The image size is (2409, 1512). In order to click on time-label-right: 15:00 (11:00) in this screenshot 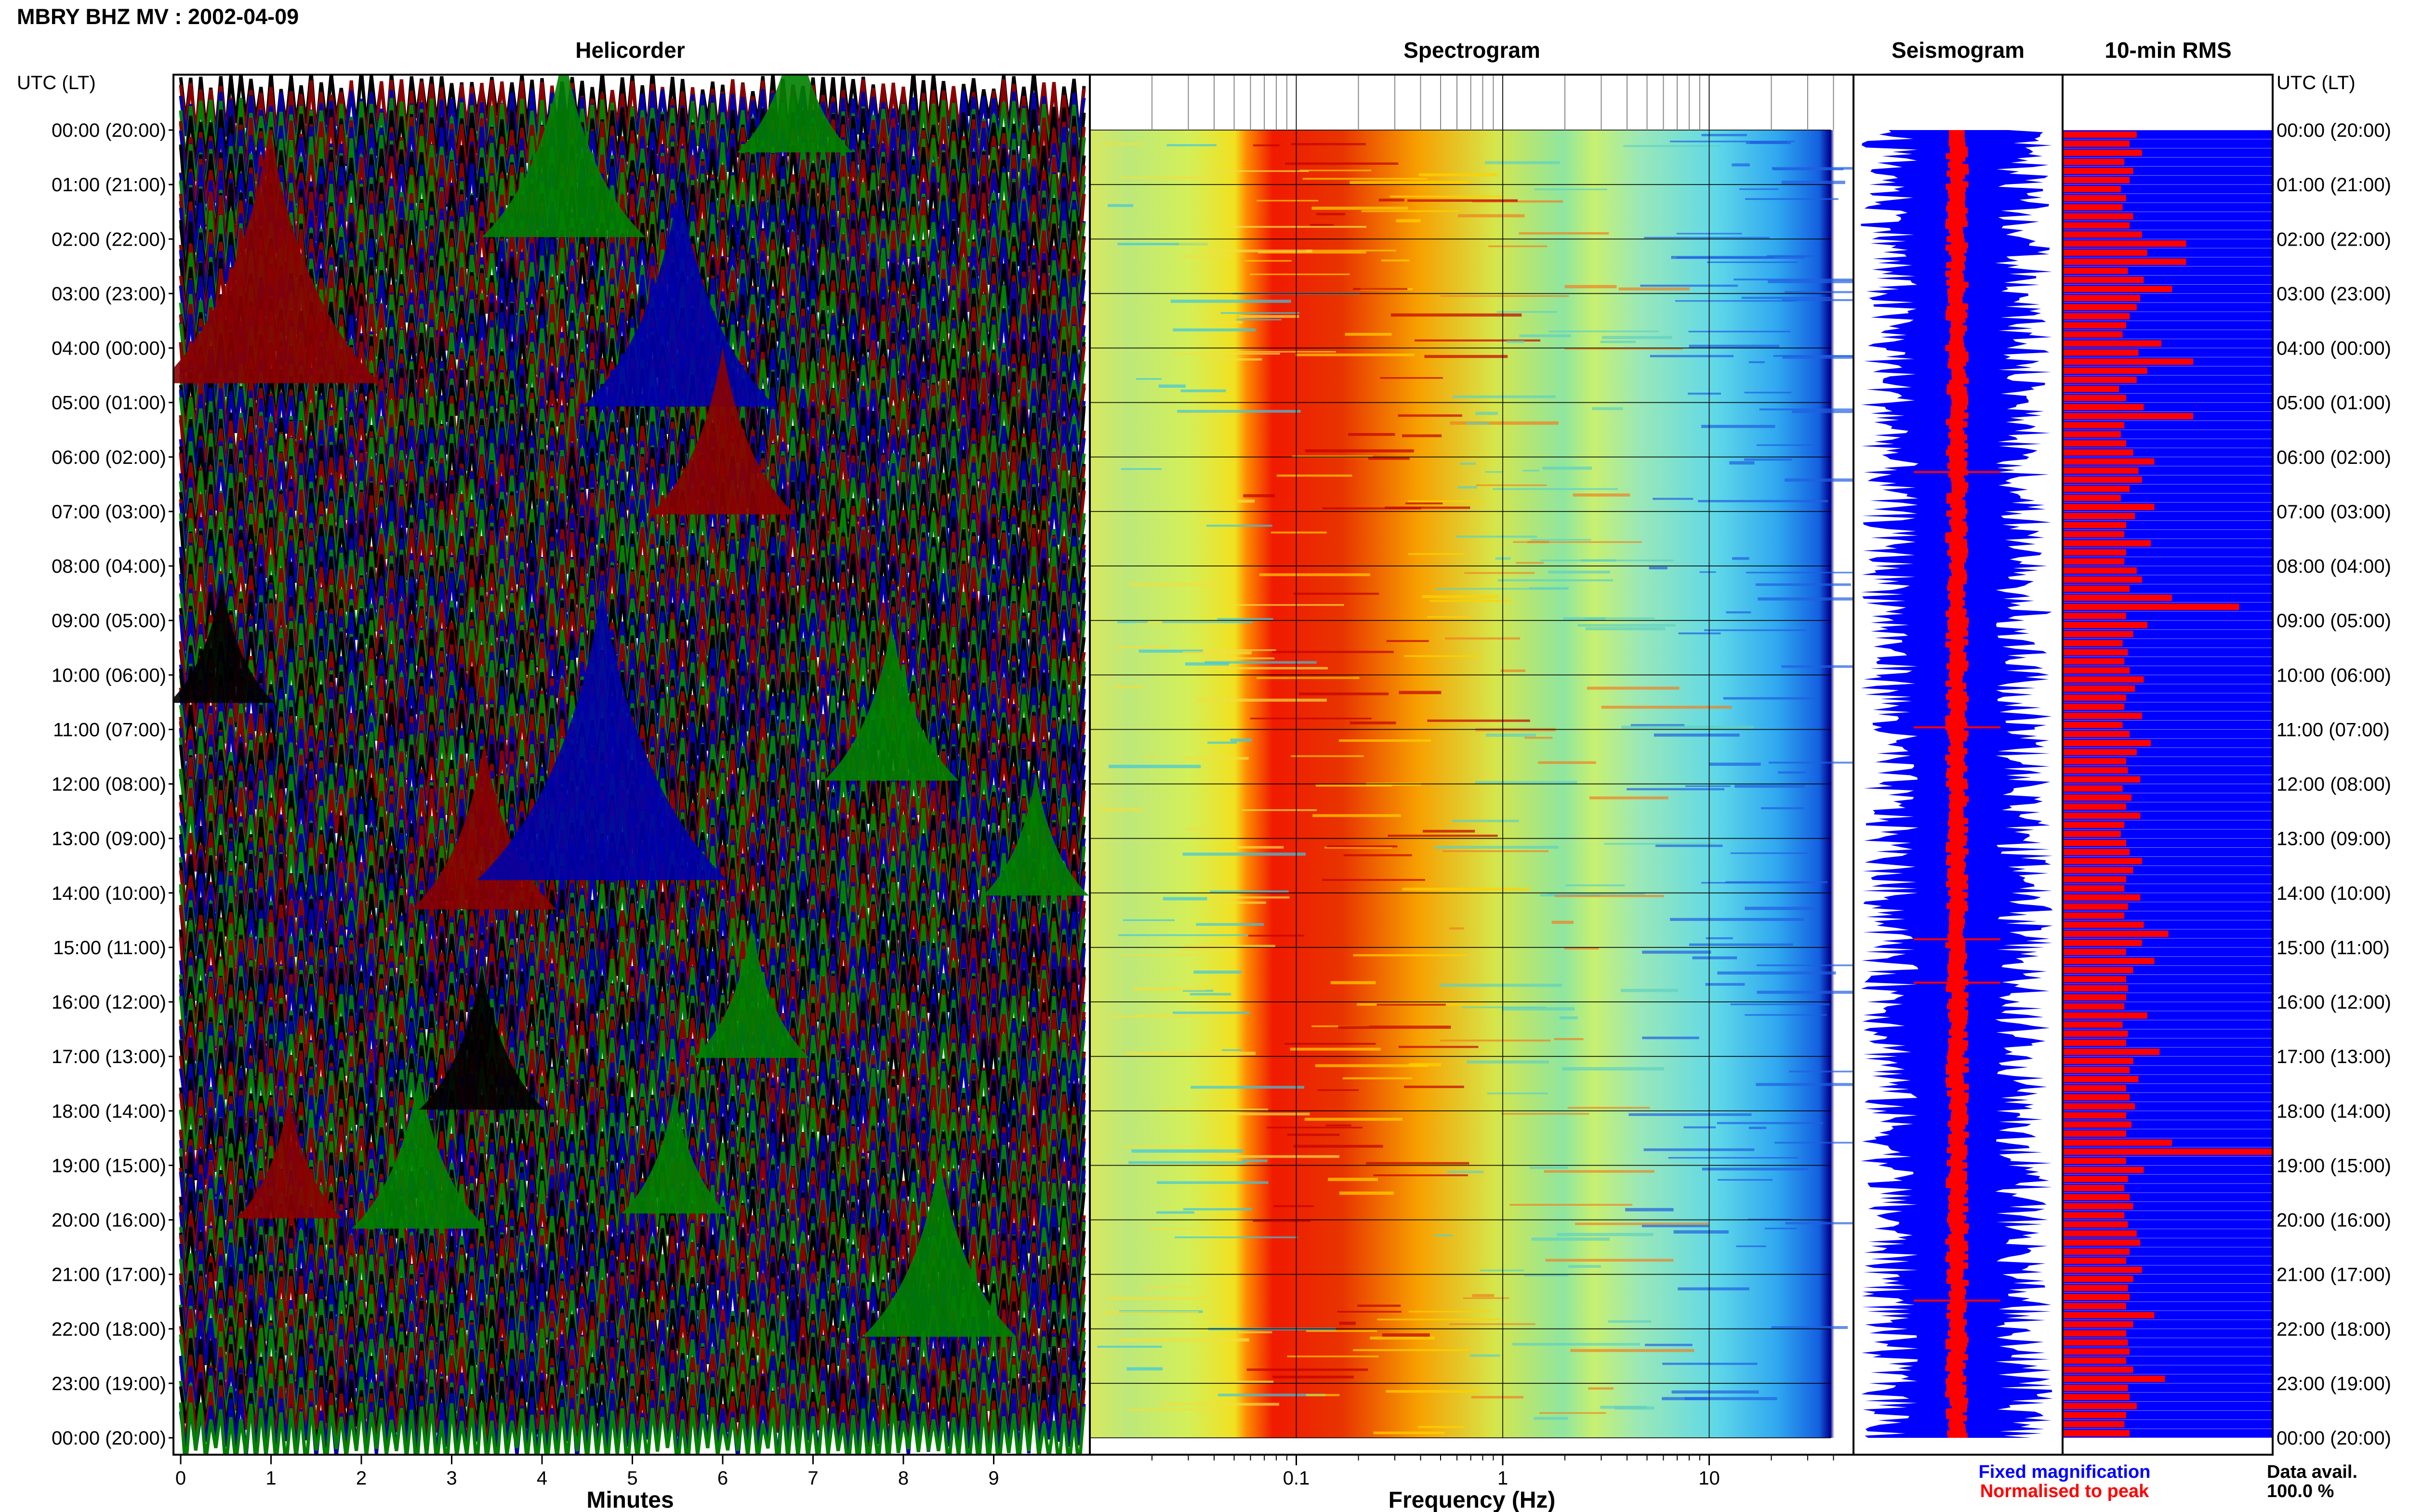, I will do `click(2333, 948)`.